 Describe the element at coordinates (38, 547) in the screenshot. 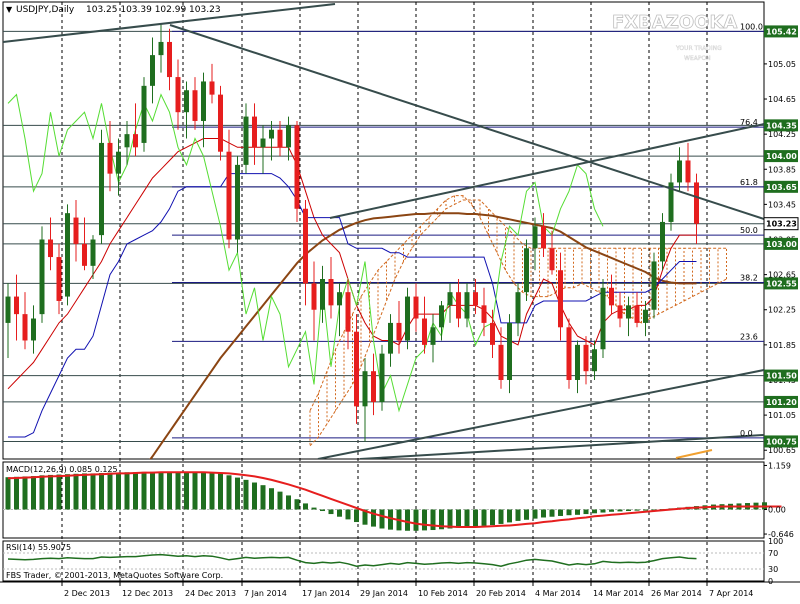

I see `rsi-label: RSI(14) 55.9075` at that location.